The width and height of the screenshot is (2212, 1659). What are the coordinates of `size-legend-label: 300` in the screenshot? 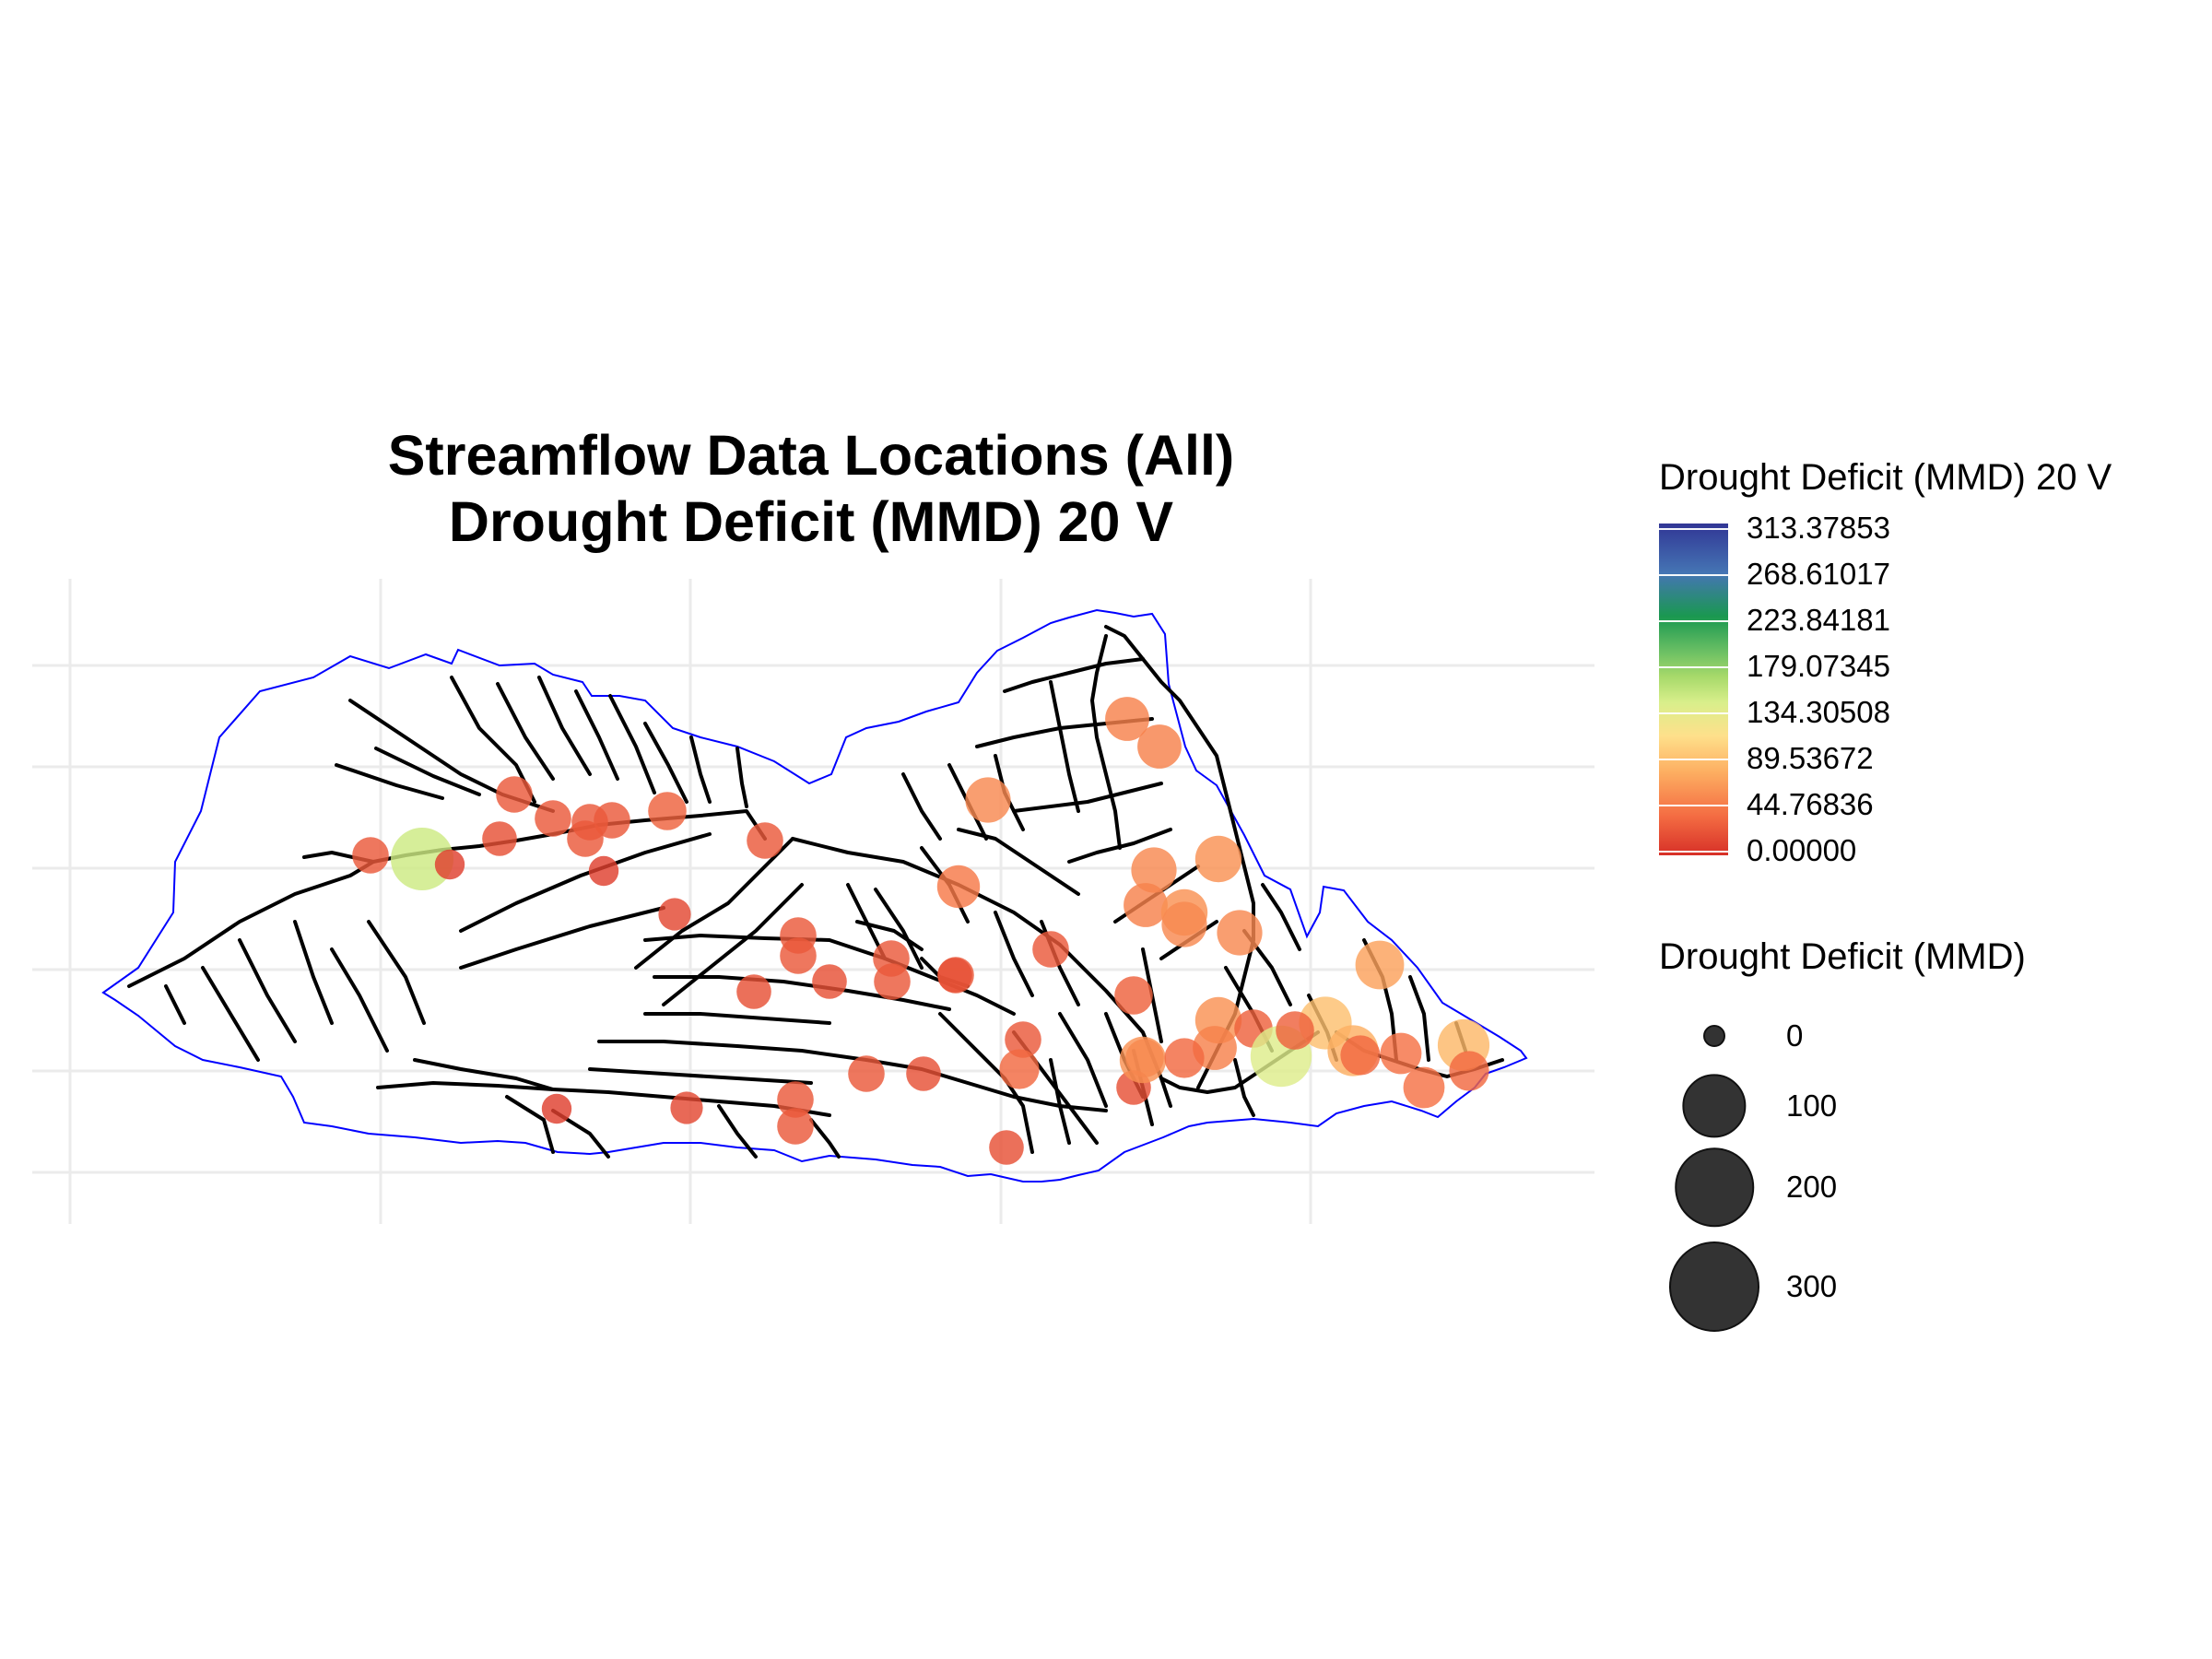 It's located at (1812, 1286).